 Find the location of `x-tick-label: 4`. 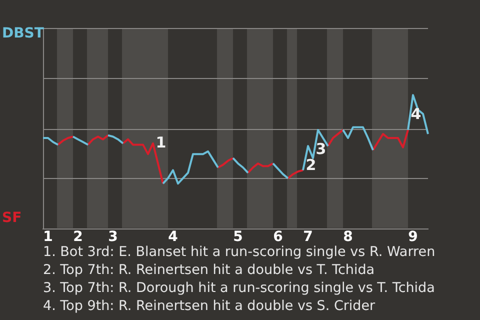

x-tick-label: 4 is located at coordinates (173, 237).